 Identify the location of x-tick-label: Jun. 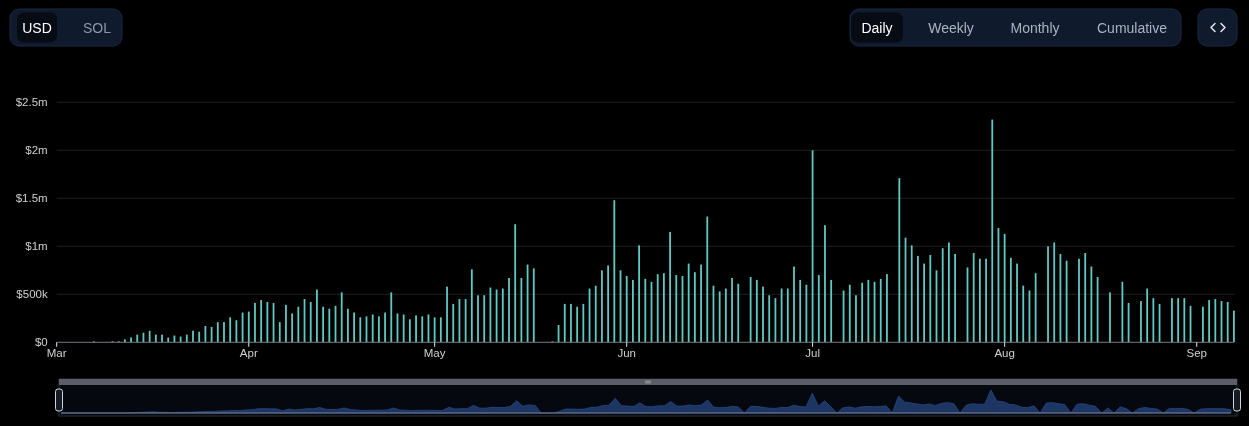
(626, 353).